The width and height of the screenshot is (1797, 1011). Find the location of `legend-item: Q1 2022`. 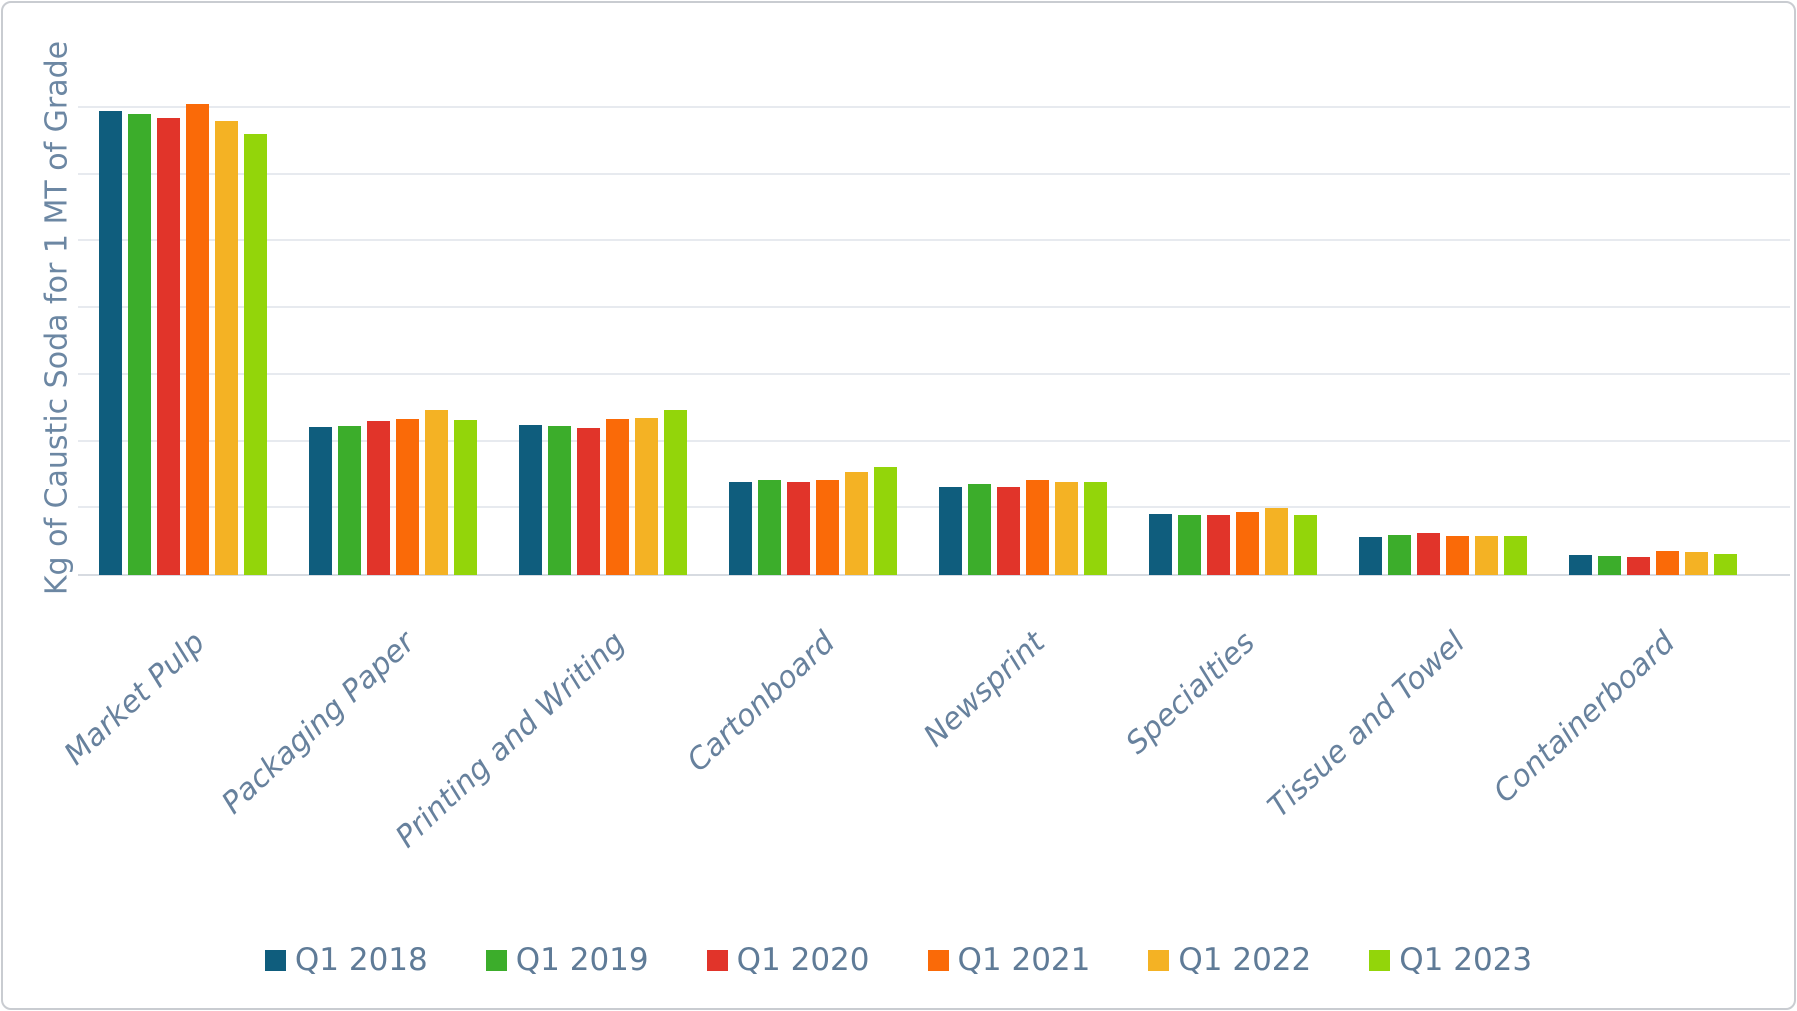

legend-item: Q1 2022 is located at coordinates (1229, 960).